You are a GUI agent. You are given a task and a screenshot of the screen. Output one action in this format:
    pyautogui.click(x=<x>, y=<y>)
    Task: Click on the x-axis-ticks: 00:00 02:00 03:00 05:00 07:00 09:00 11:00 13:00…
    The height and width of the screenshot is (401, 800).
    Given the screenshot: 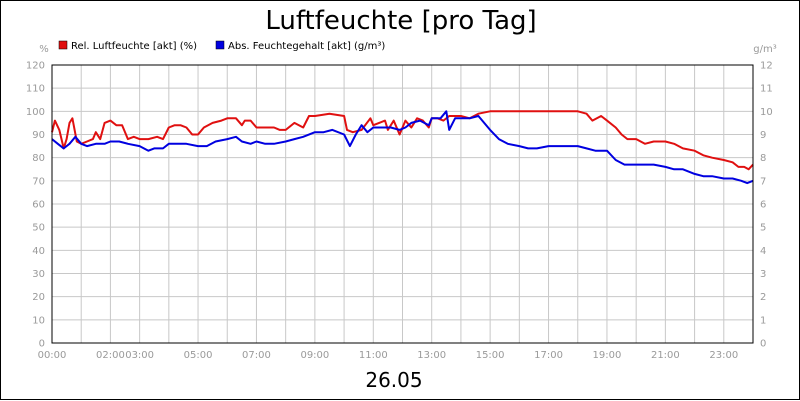 What is the action you would take?
    pyautogui.click(x=388, y=355)
    